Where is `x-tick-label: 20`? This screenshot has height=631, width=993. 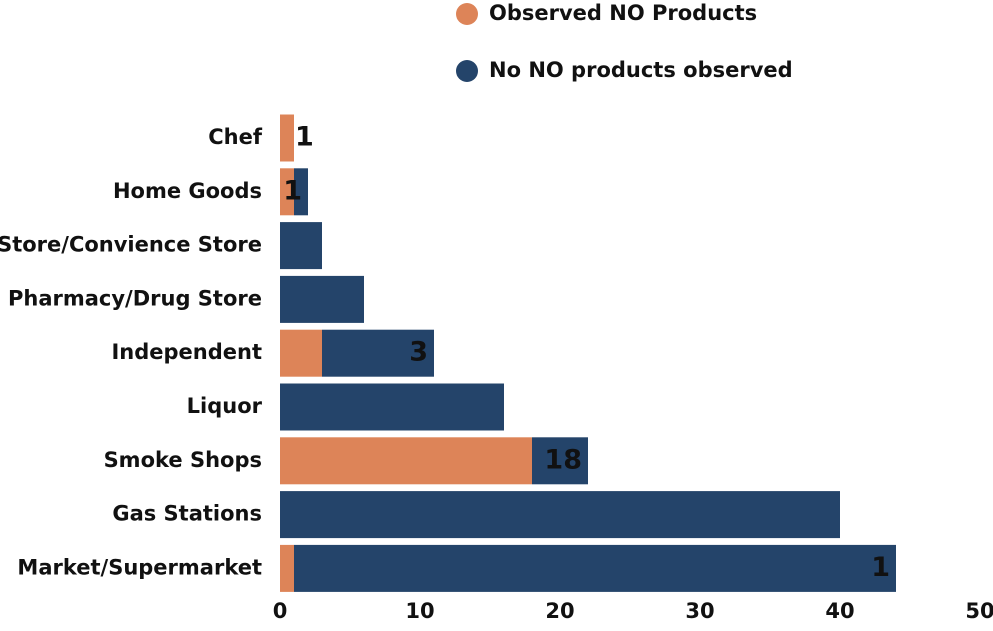 x-tick-label: 20 is located at coordinates (559, 611).